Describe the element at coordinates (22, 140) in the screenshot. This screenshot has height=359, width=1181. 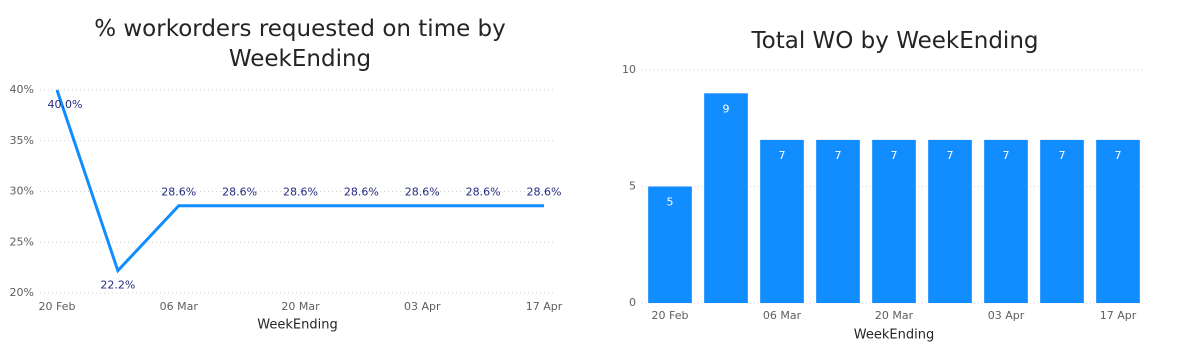
I see `y-tick-label: 35%` at that location.